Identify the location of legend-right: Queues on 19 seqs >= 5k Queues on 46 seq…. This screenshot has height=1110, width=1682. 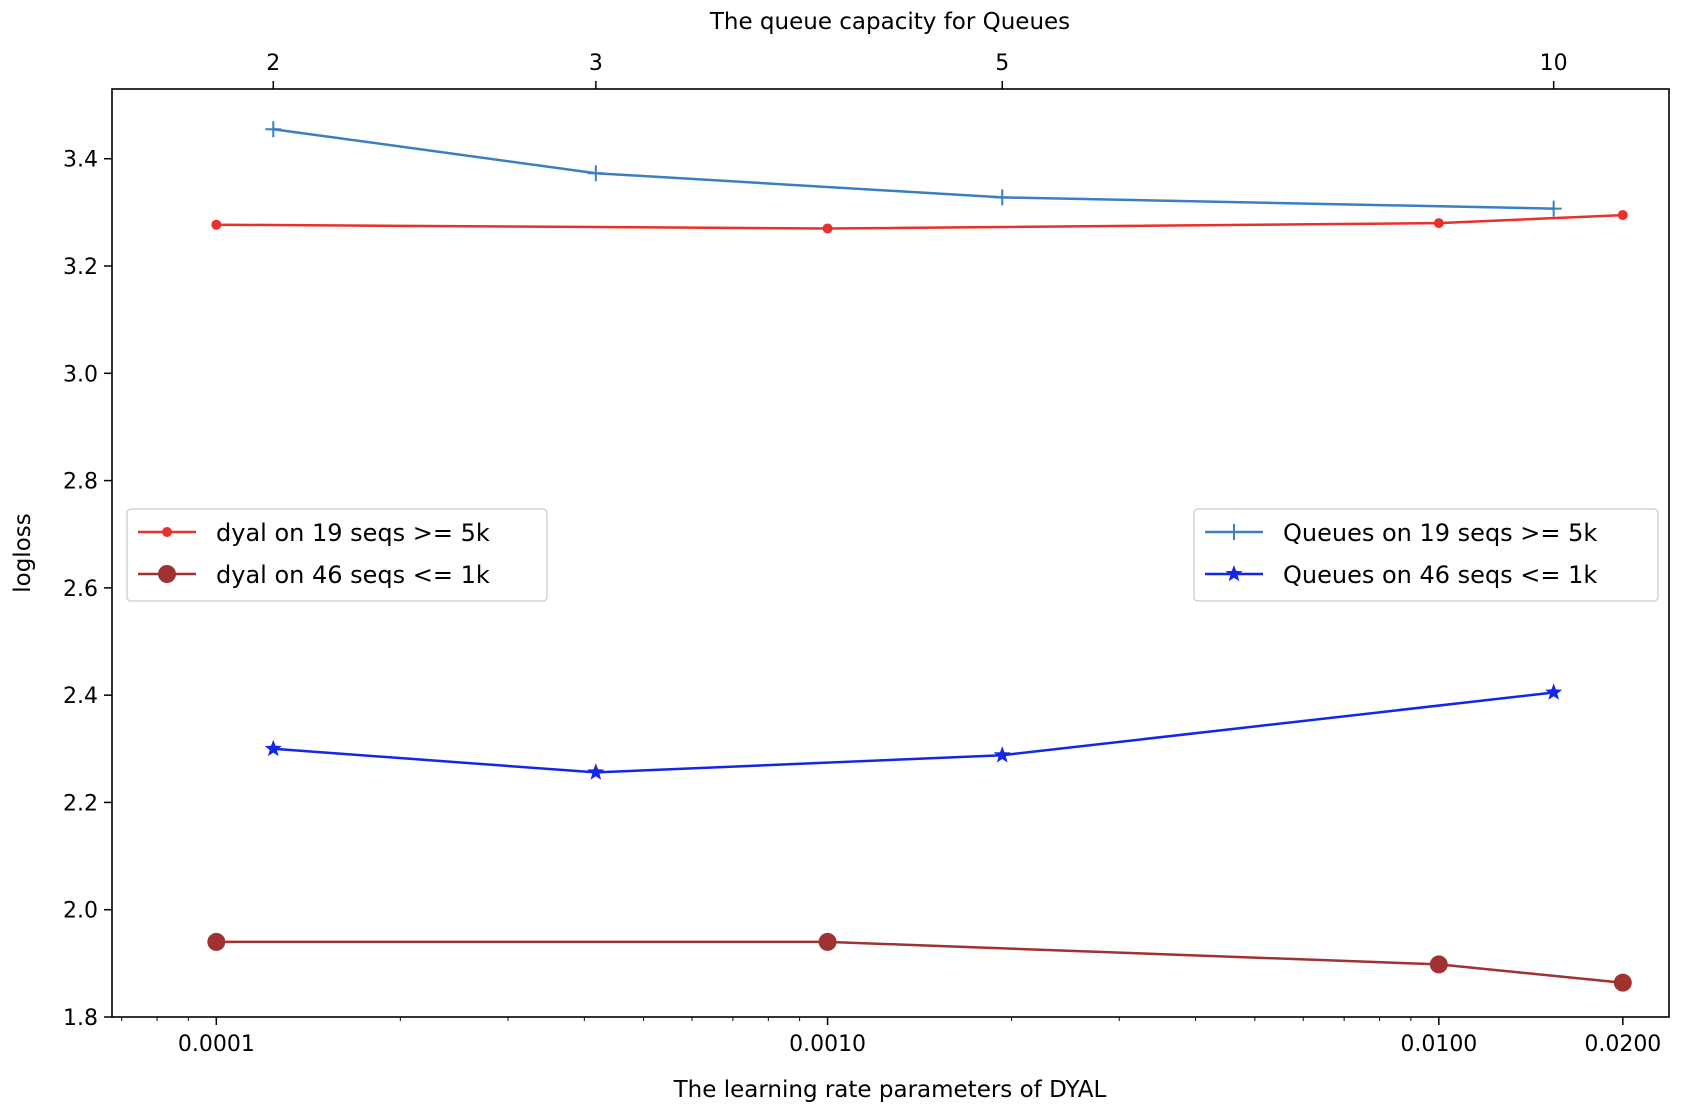
(1426, 555).